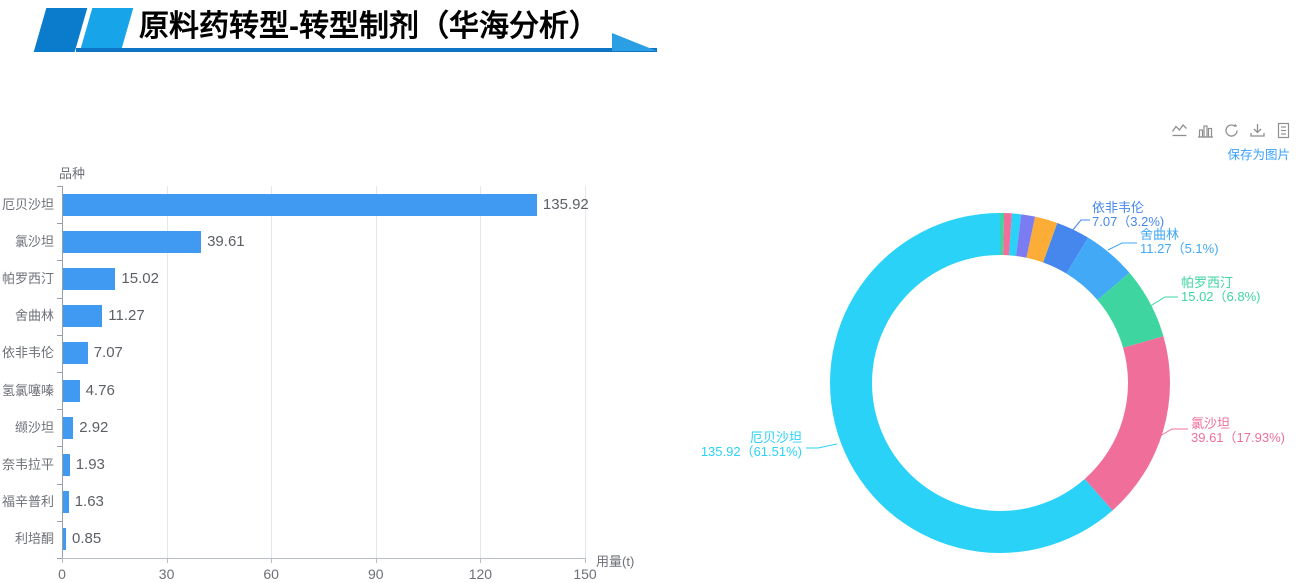 The width and height of the screenshot is (1298, 583). I want to click on category-label: 氯沙坦, so click(34, 241).